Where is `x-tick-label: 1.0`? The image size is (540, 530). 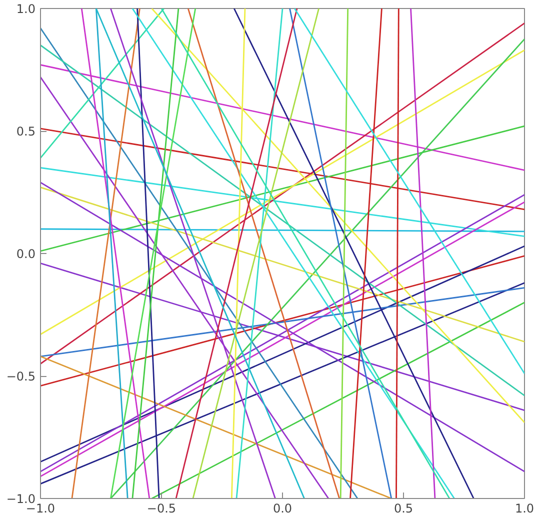
x-tick-label: 1.0 is located at coordinates (524, 509).